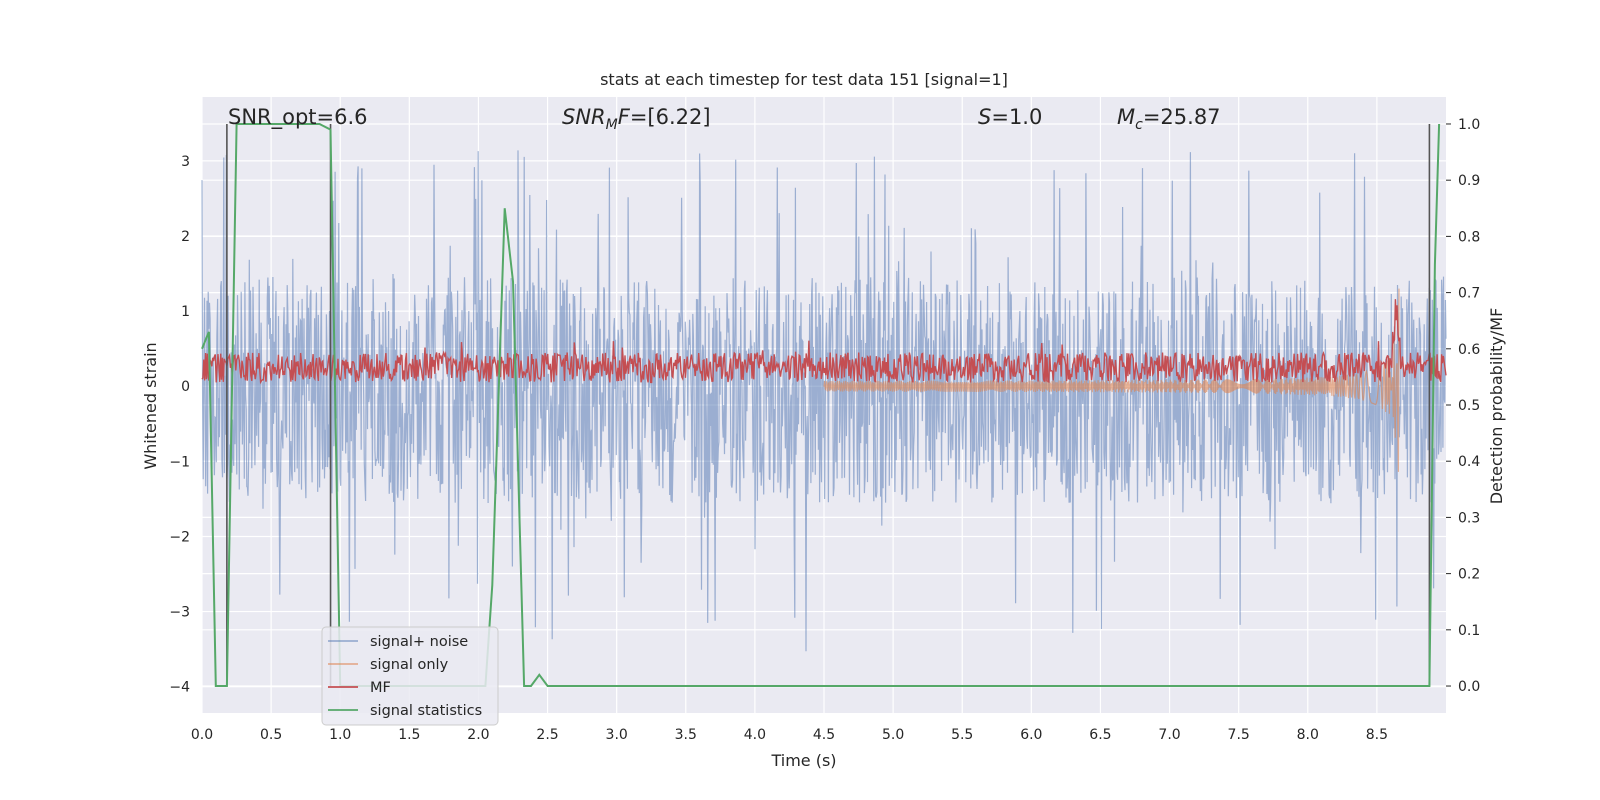 The width and height of the screenshot is (1600, 800). I want to click on annotation-mc-value: =25.87, so click(1182, 117).